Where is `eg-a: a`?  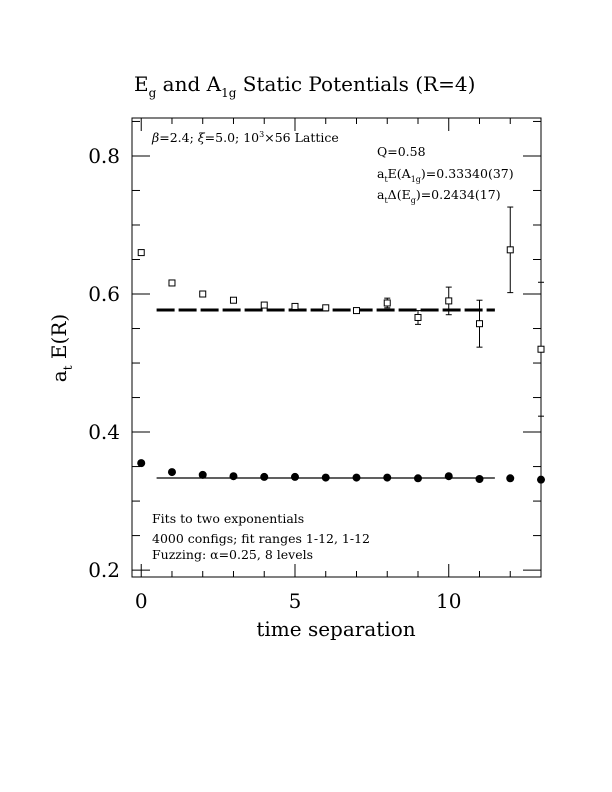
eg-a: a is located at coordinates (381, 194).